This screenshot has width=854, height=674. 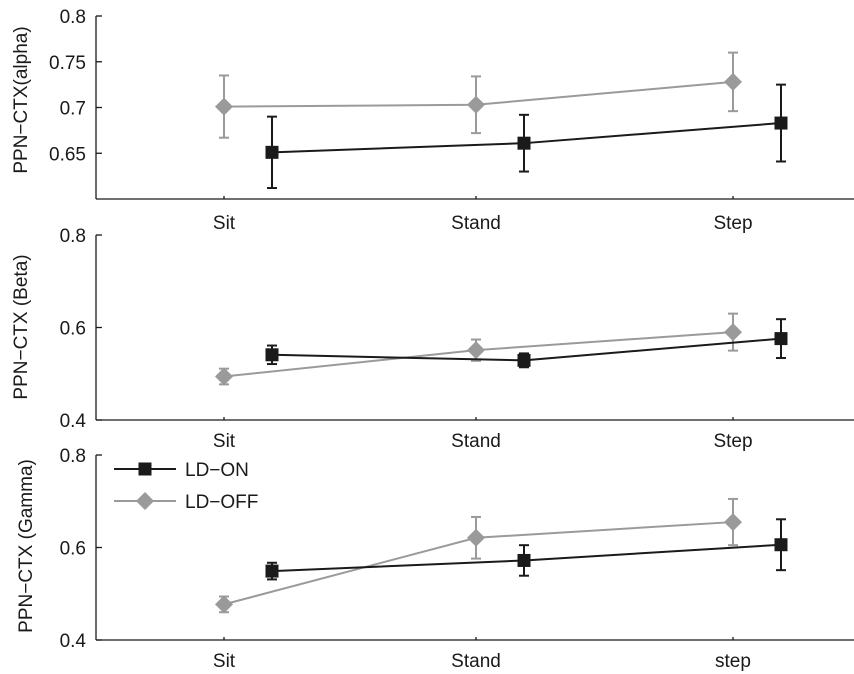 What do you see at coordinates (67, 154) in the screenshot?
I see `y-tick-label: 0.65` at bounding box center [67, 154].